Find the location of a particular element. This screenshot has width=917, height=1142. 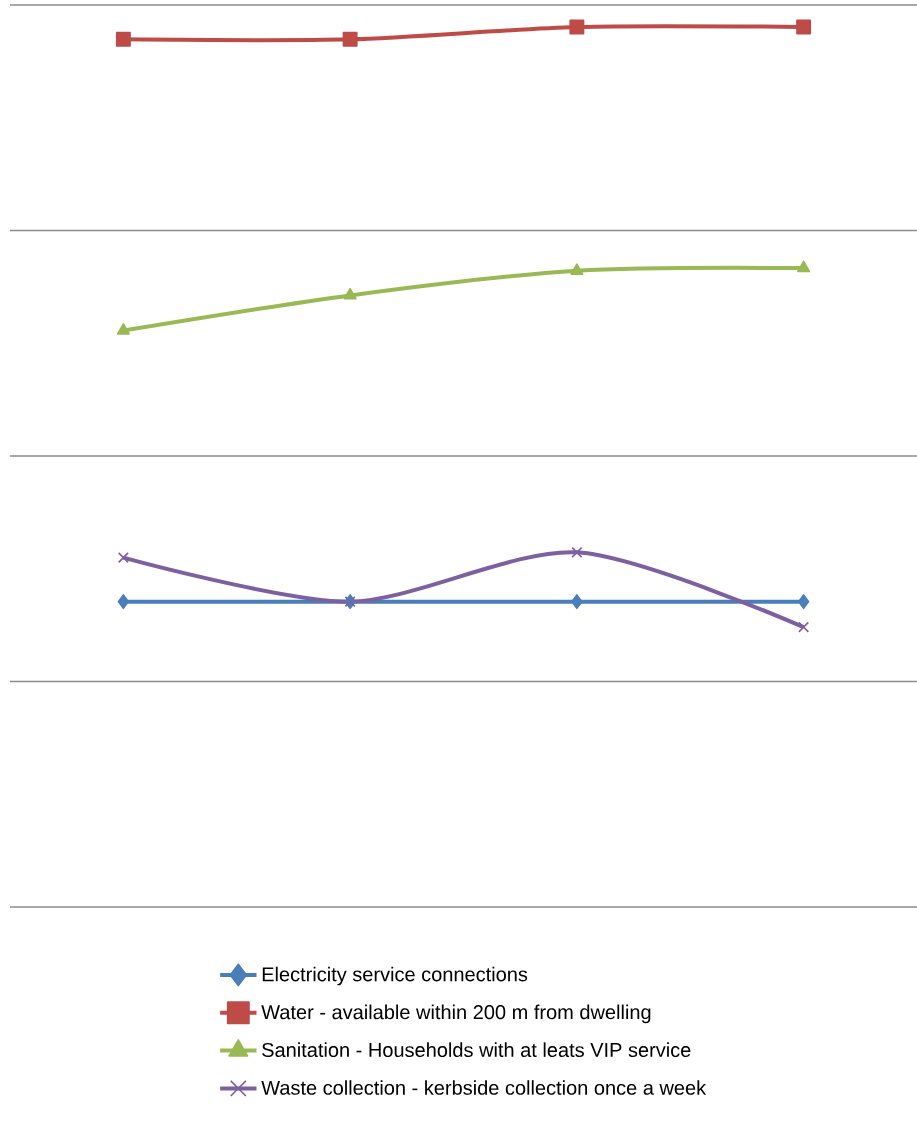

legend-label: Sanitation - Households with at leats VIP service is located at coordinates (476, 1050).